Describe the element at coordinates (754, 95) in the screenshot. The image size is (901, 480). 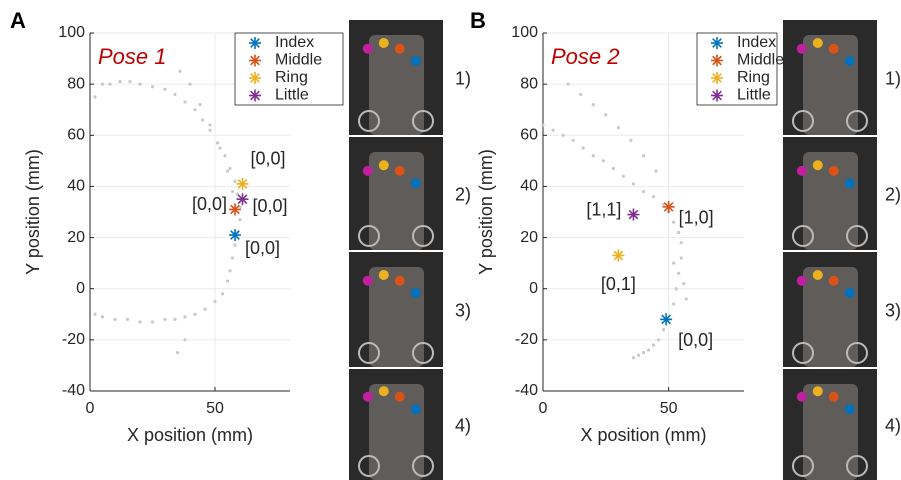
I see `legend-label: Little` at that location.